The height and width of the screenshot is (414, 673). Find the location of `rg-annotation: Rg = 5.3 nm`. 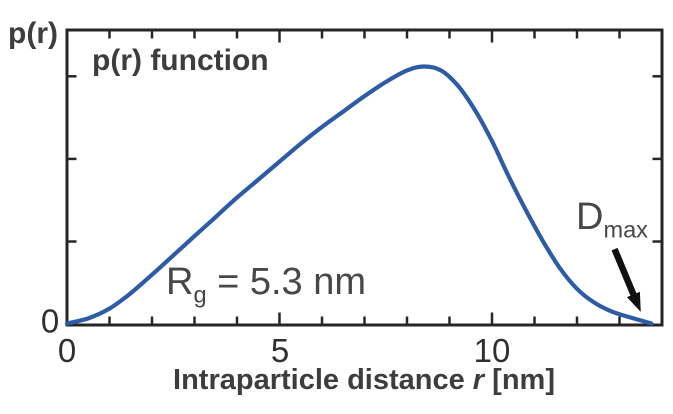

rg-annotation: Rg = 5.3 nm is located at coordinates (266, 285).